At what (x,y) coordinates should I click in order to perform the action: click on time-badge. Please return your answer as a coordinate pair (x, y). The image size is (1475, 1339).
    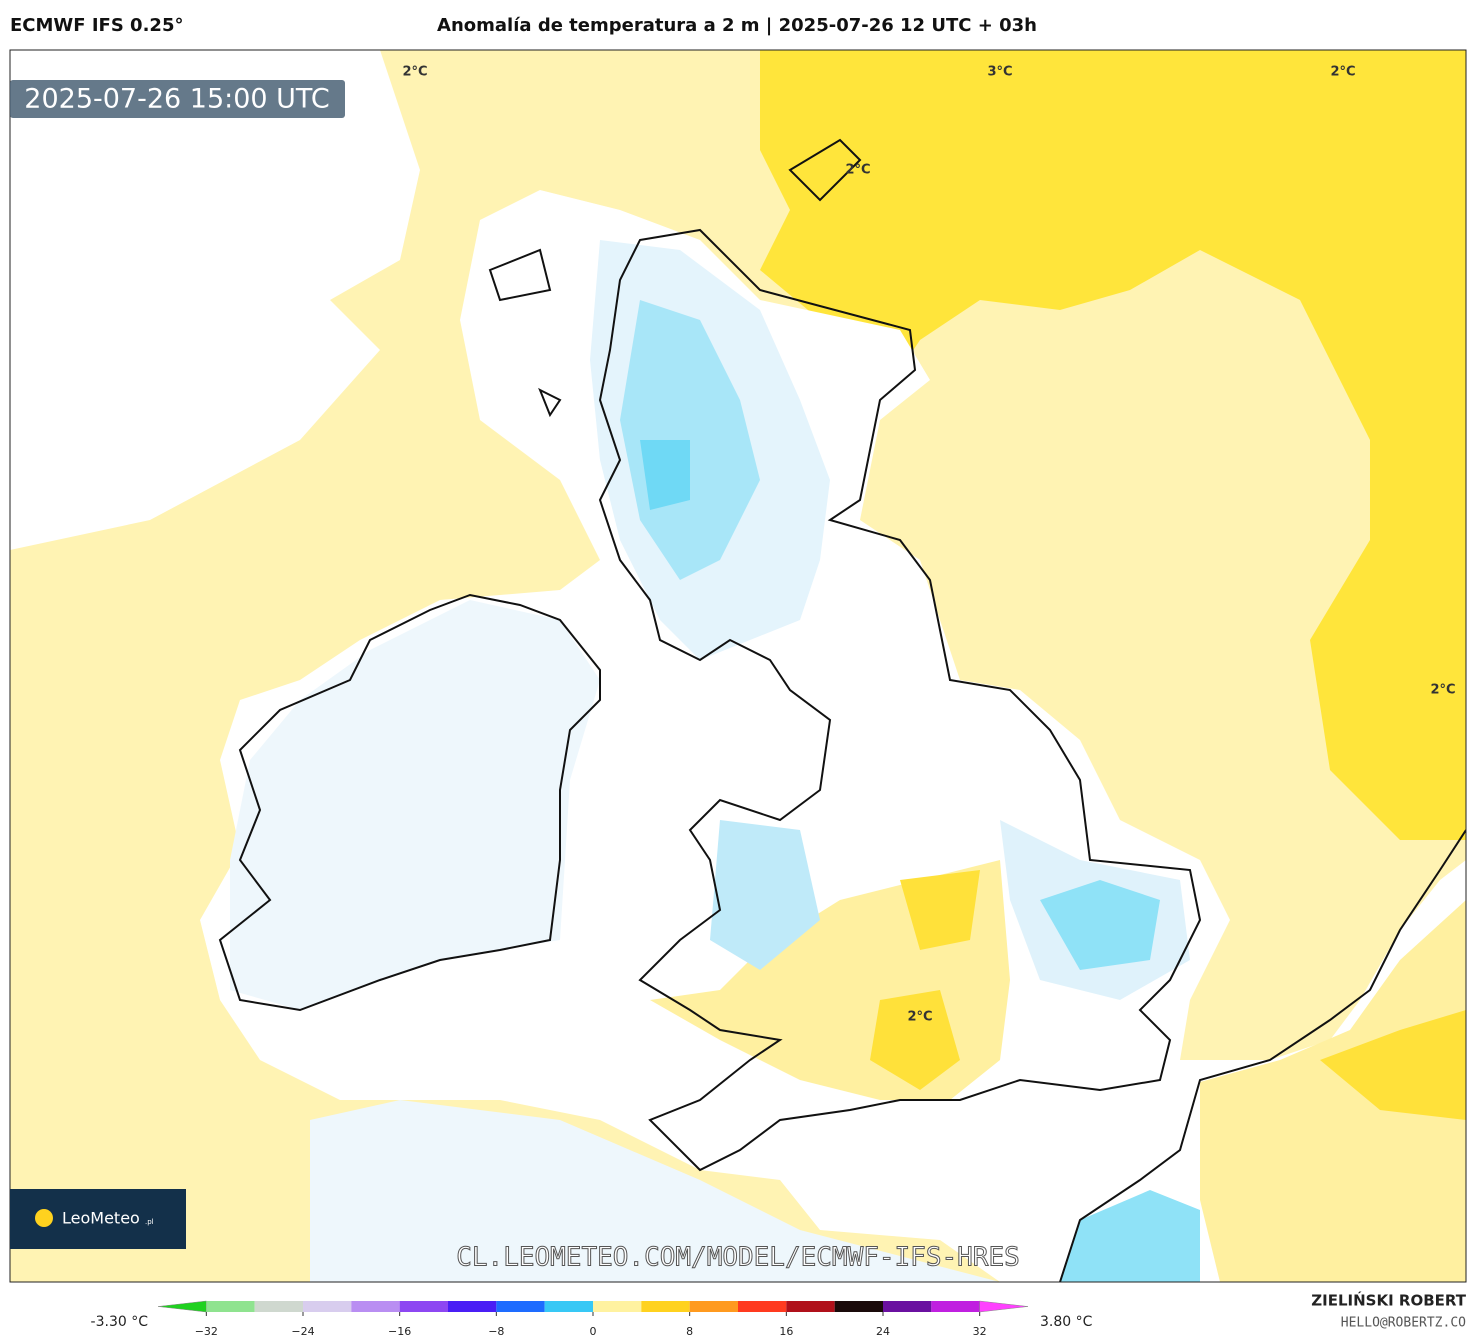
    Looking at the image, I should click on (177, 99).